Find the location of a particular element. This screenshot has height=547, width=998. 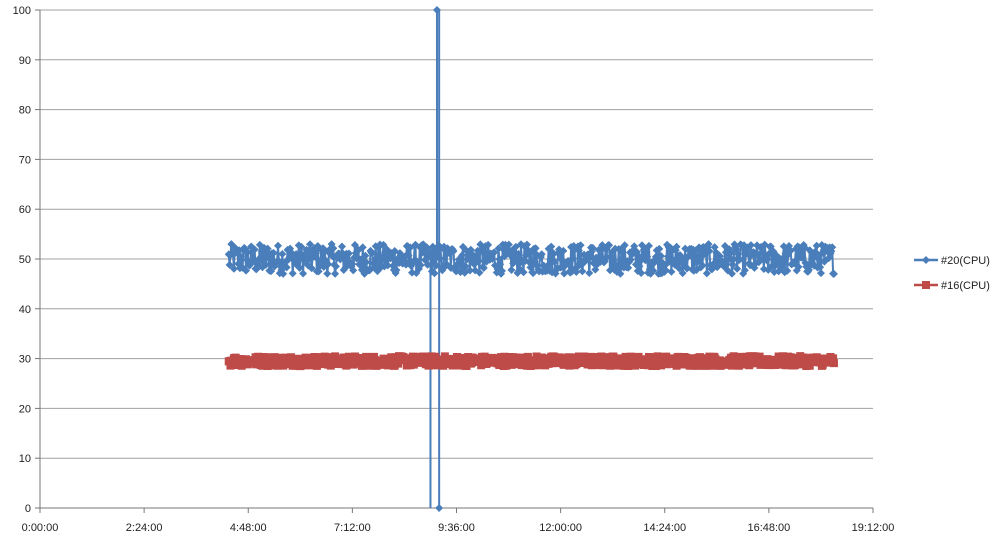

legend-entry: #20(CPU) is located at coordinates (952, 261).